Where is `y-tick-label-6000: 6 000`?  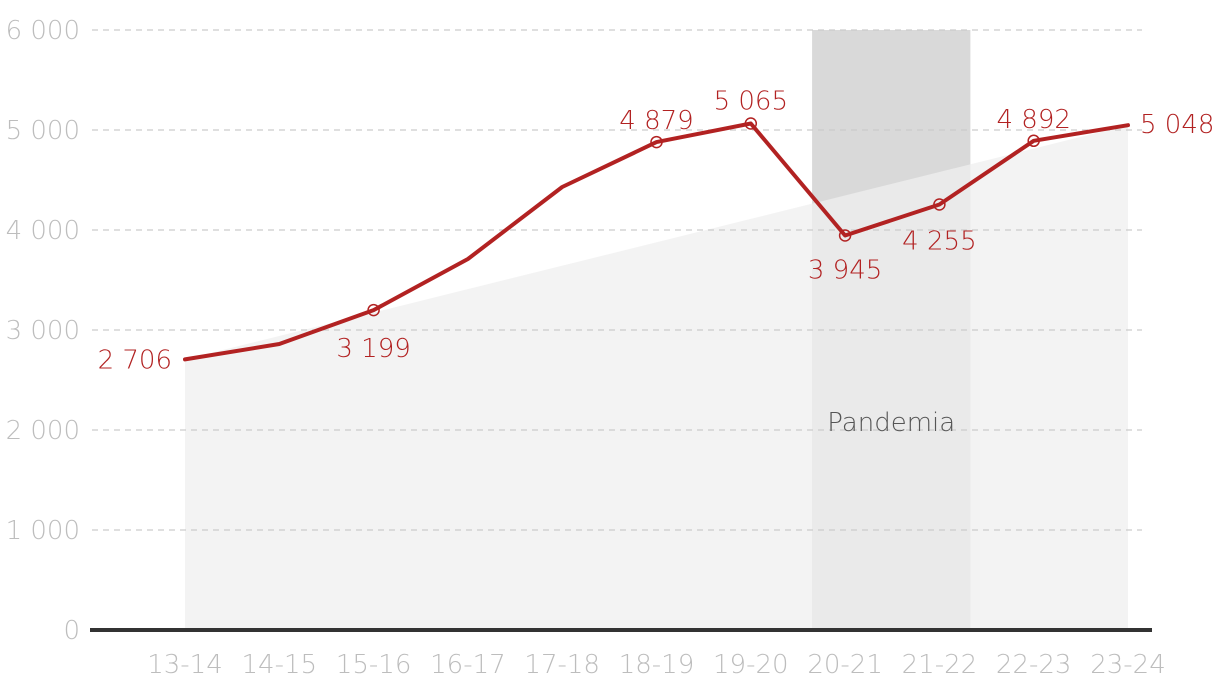 y-tick-label-6000: 6 000 is located at coordinates (43, 31).